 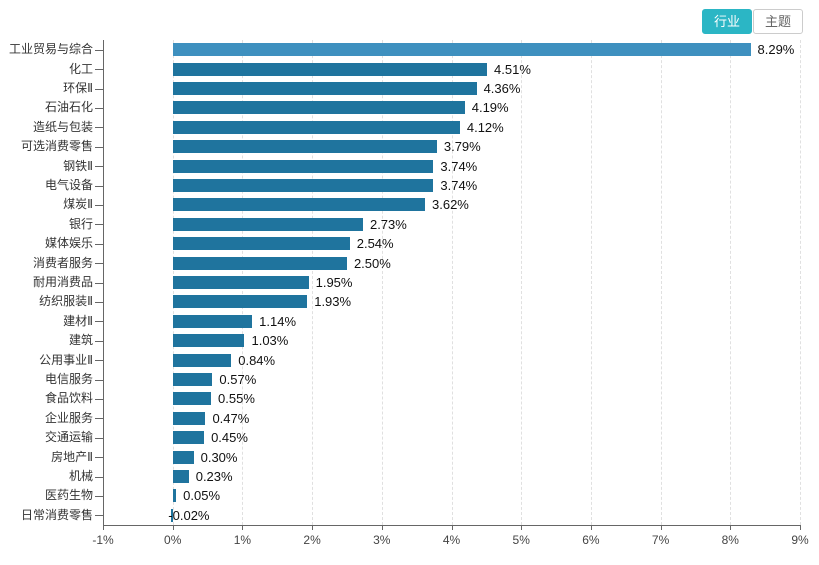 What do you see at coordinates (80, 476) in the screenshot?
I see `category-label: 机械` at bounding box center [80, 476].